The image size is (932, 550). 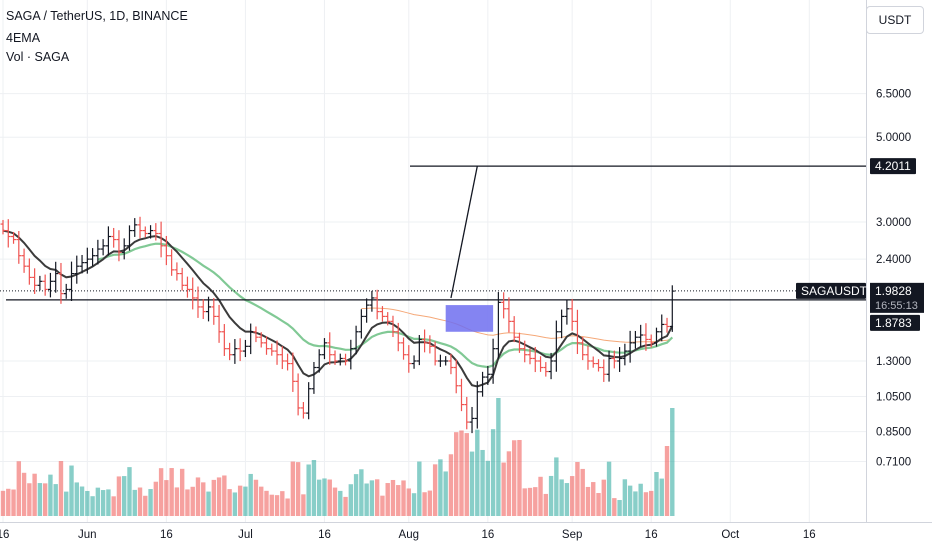 What do you see at coordinates (408, 535) in the screenshot?
I see `time-axis: 16 Jun 16 Jul 16 Aug 16 Sep 16 Oct 16` at bounding box center [408, 535].